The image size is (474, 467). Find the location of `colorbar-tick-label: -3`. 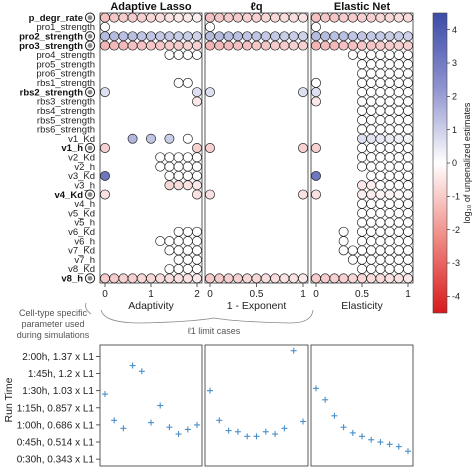

colorbar-tick-label: -3 is located at coordinates (456, 263).